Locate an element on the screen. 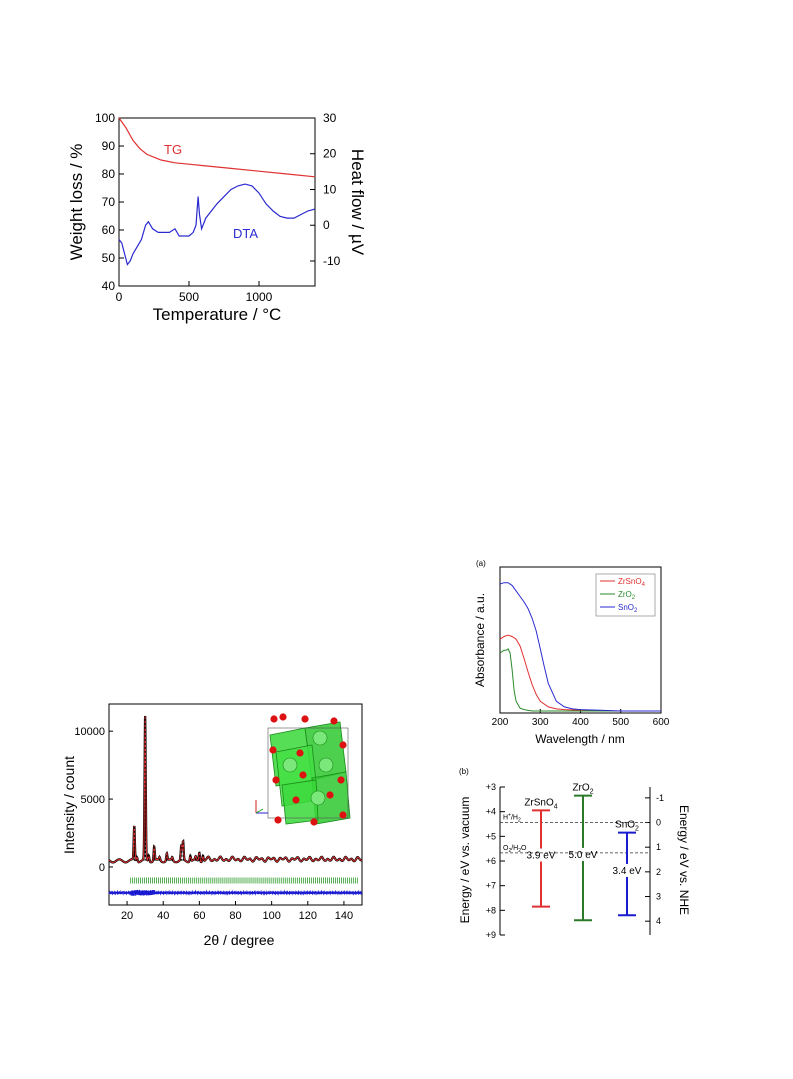  xrd-y-axis-label: Intensity / count is located at coordinates (69, 805).